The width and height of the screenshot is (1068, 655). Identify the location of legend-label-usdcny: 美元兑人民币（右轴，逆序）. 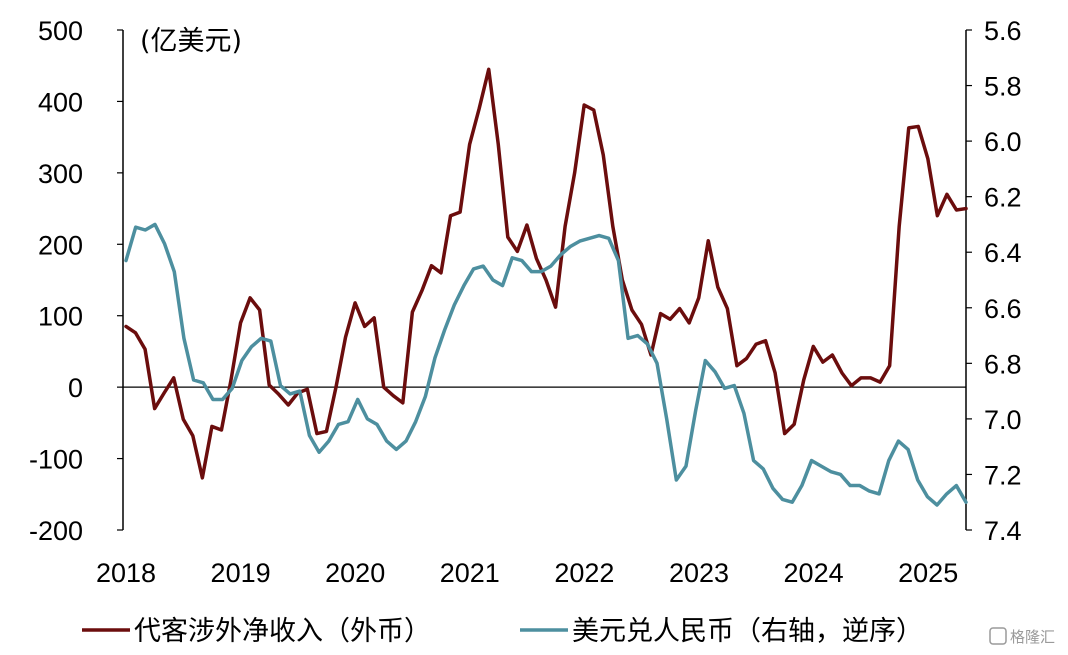
(747, 631).